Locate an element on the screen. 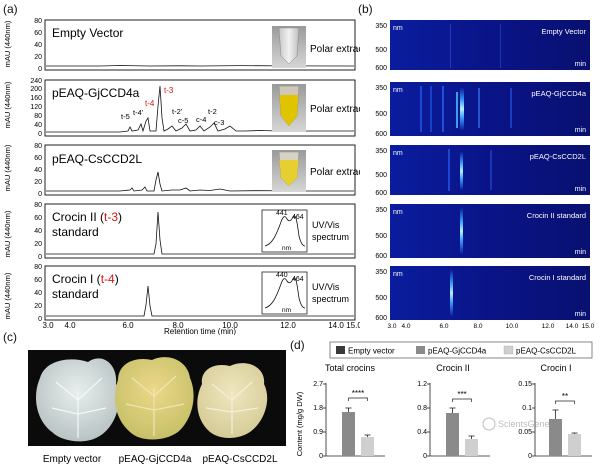 This screenshot has width=600, height=470. legend-swatch-empty is located at coordinates (340, 350).